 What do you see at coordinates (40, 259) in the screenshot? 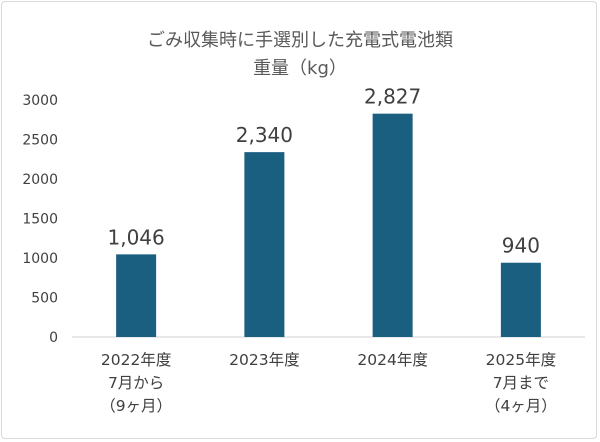
I see `y-tick-label: 1000` at bounding box center [40, 259].